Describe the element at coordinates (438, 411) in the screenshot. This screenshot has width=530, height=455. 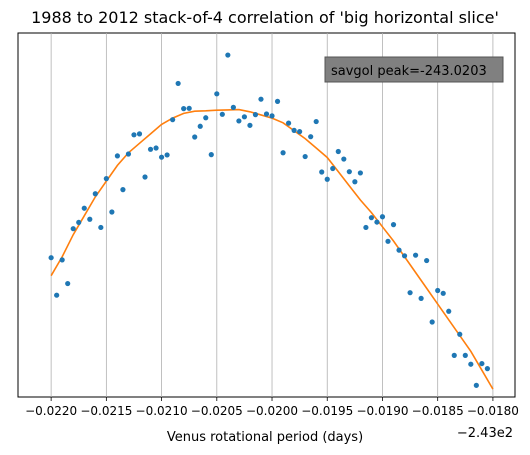
I see `x-tick-label: −0.0185` at that location.